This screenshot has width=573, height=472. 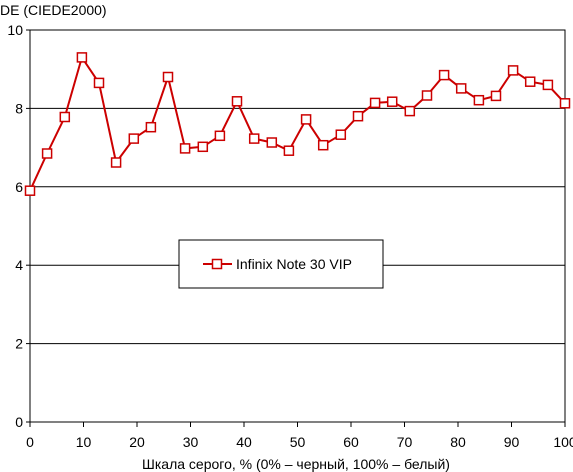 What do you see at coordinates (19, 187) in the screenshot?
I see `y-tick-label-6: 6` at bounding box center [19, 187].